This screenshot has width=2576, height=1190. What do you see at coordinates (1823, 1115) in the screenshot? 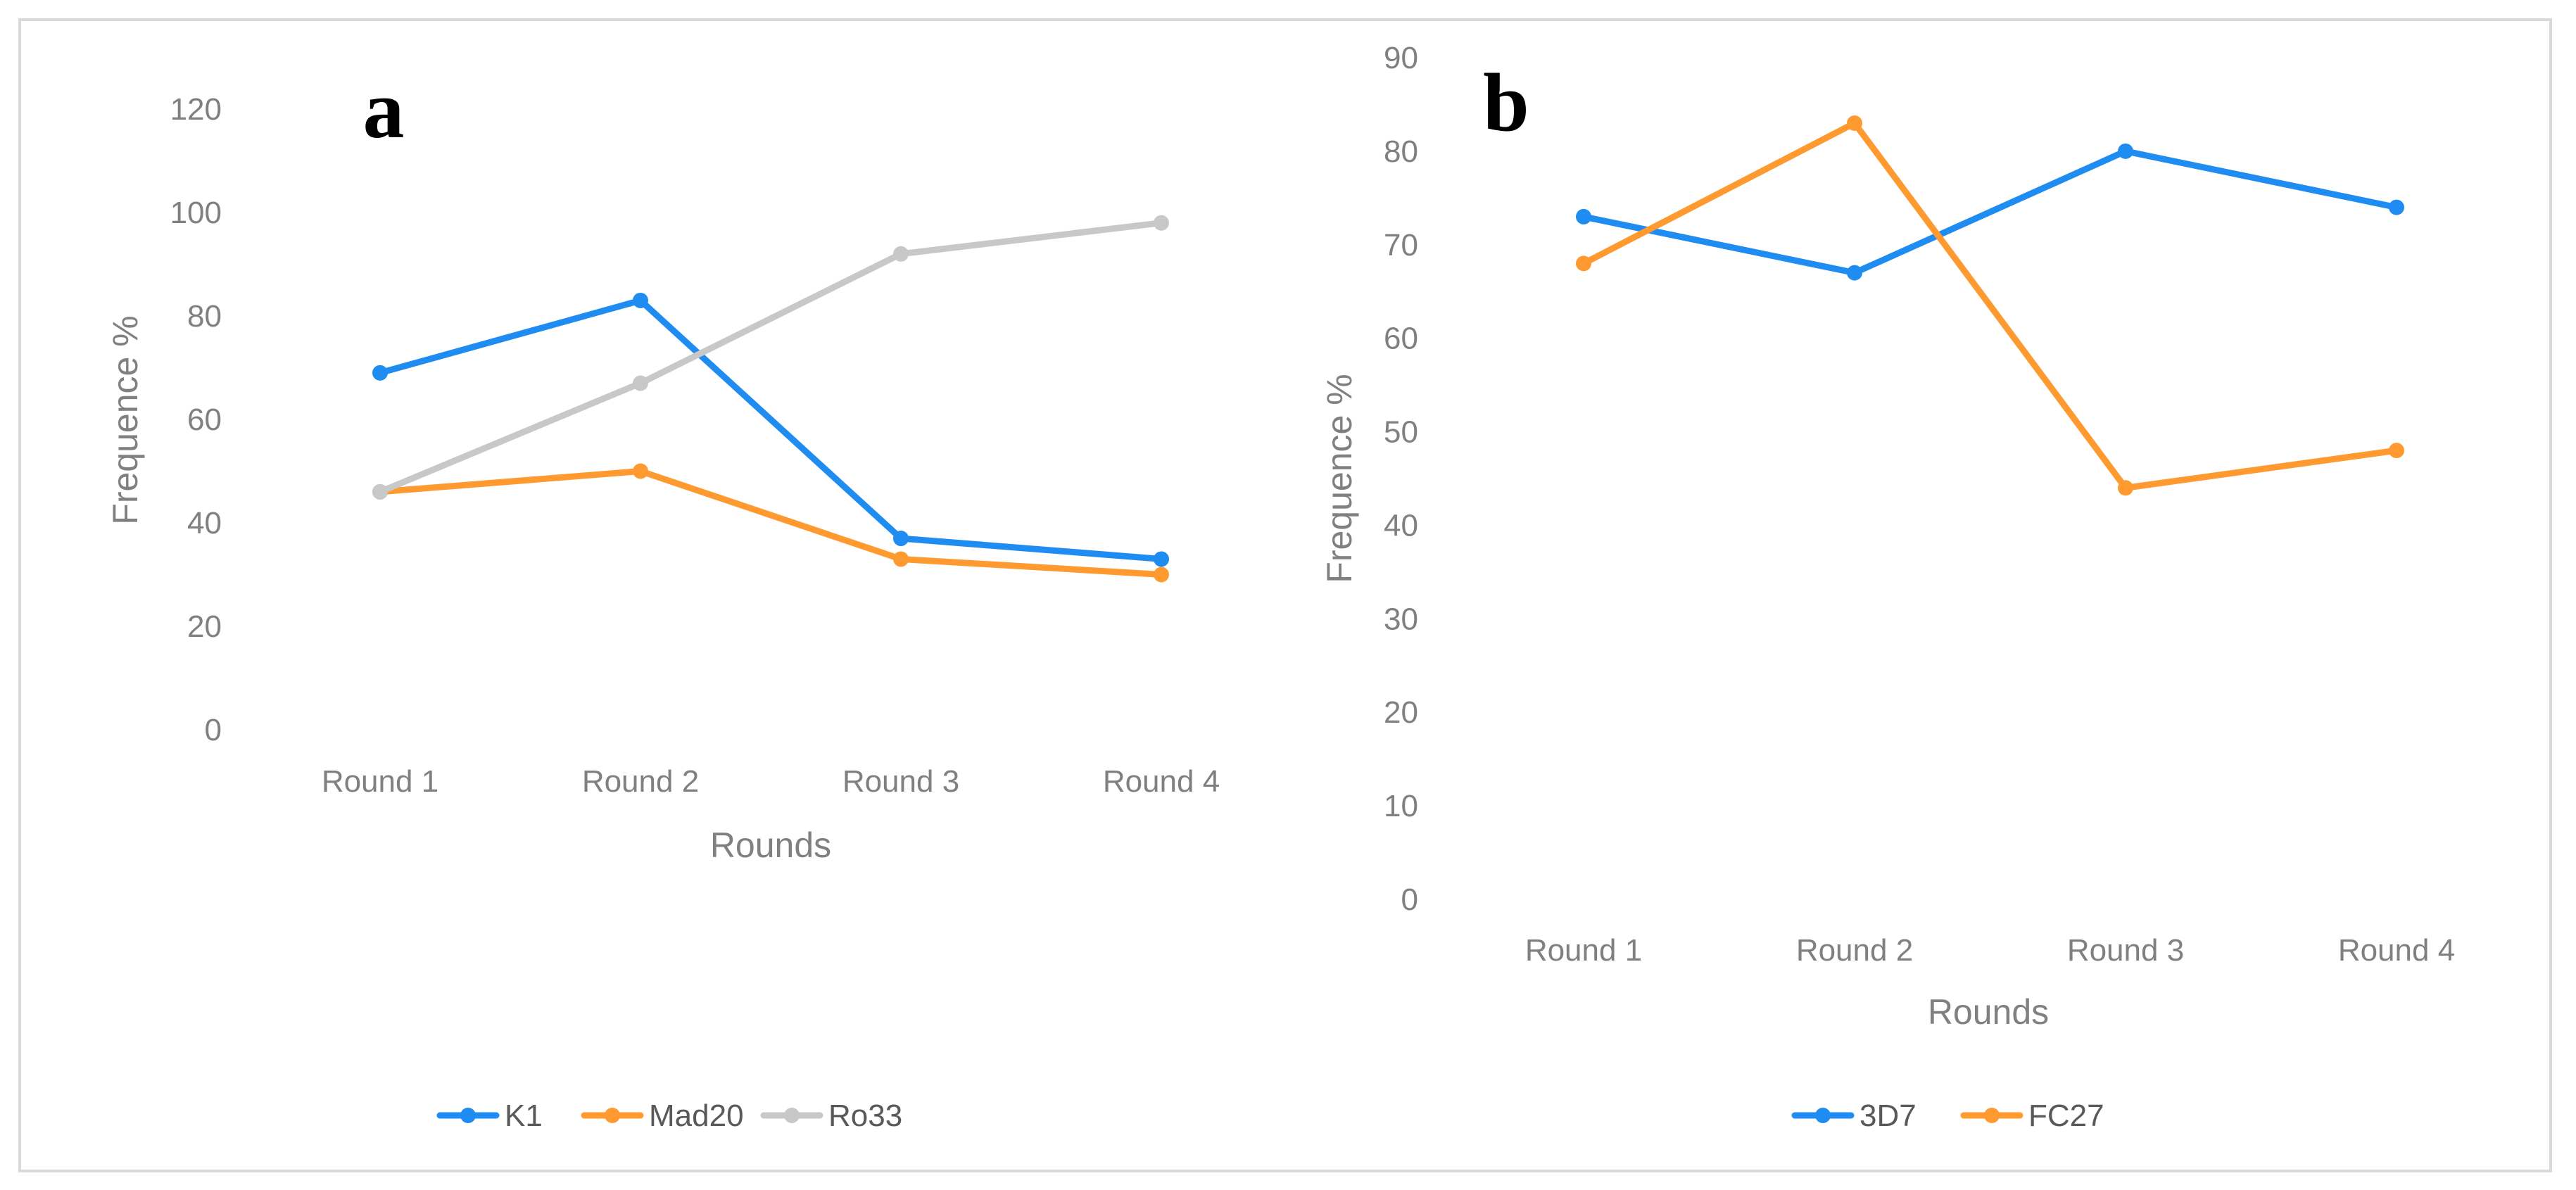
I see `legend-marker-3d7` at bounding box center [1823, 1115].